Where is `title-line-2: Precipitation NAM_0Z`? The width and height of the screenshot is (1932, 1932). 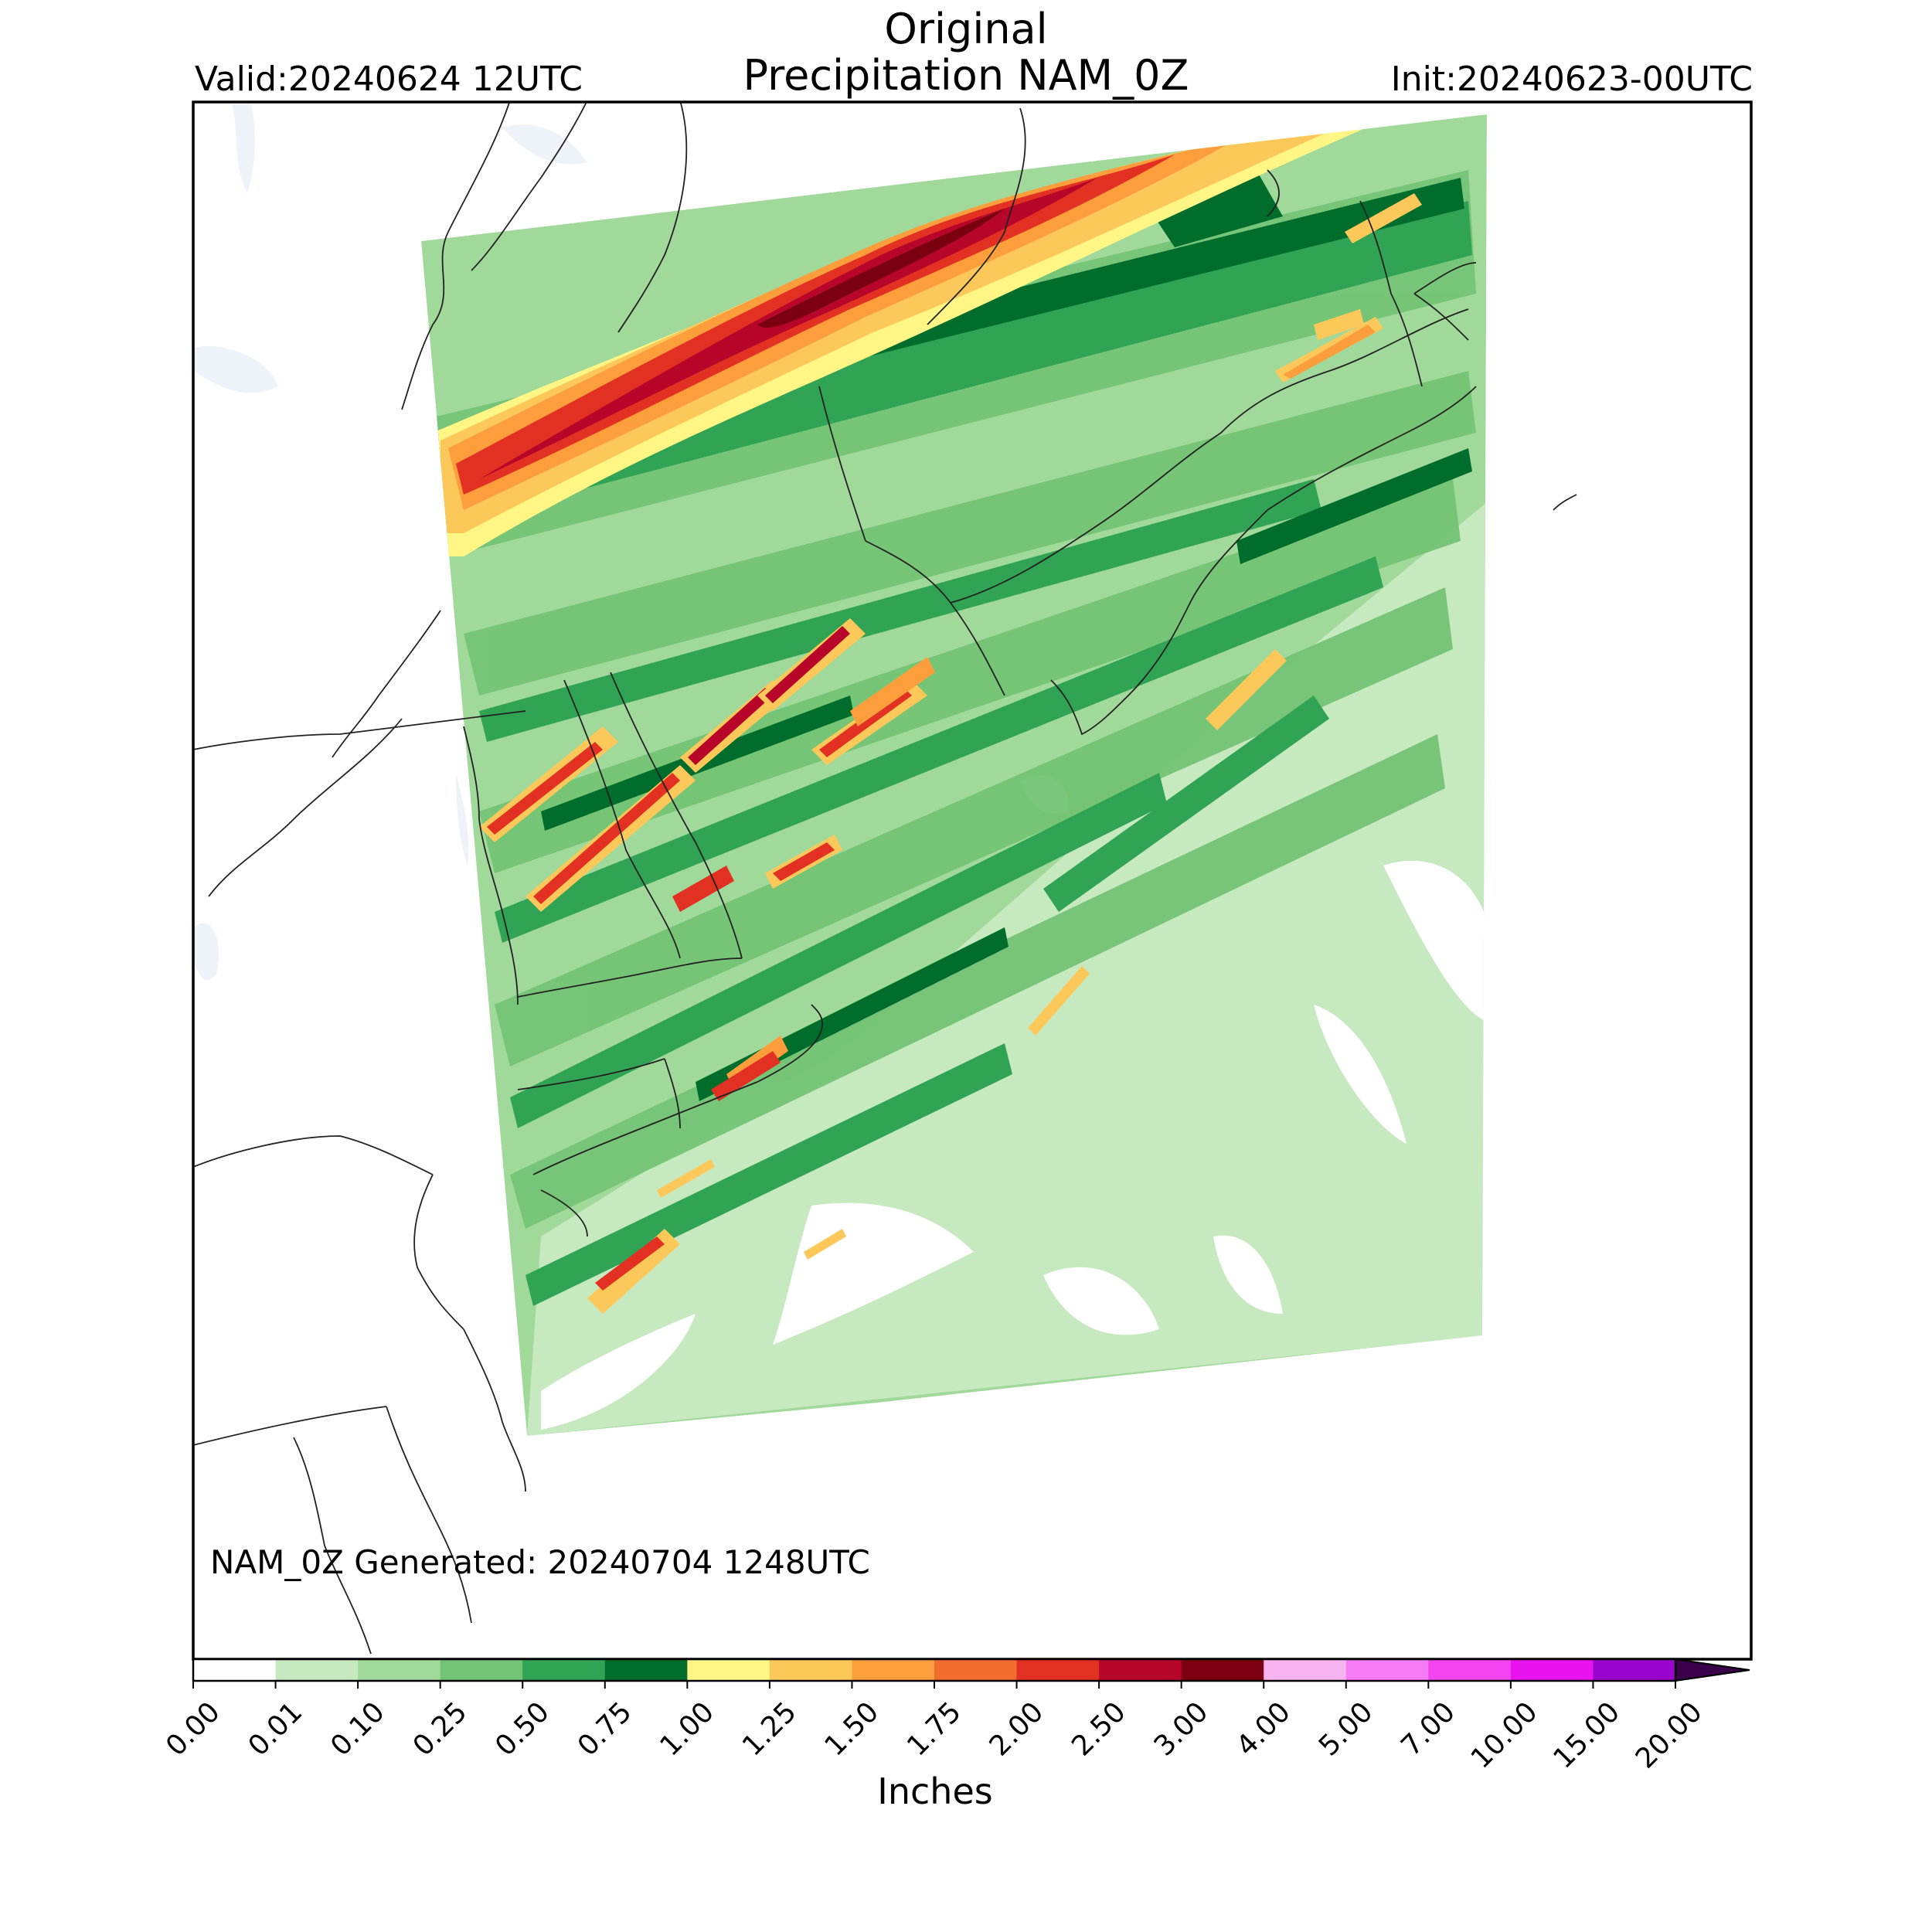 title-line-2: Precipitation NAM_0Z is located at coordinates (966, 75).